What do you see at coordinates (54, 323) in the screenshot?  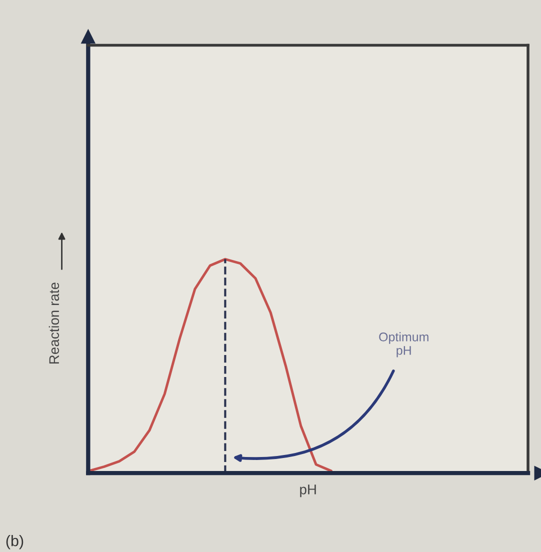 I see `y-axis-title: Reaction rate` at bounding box center [54, 323].